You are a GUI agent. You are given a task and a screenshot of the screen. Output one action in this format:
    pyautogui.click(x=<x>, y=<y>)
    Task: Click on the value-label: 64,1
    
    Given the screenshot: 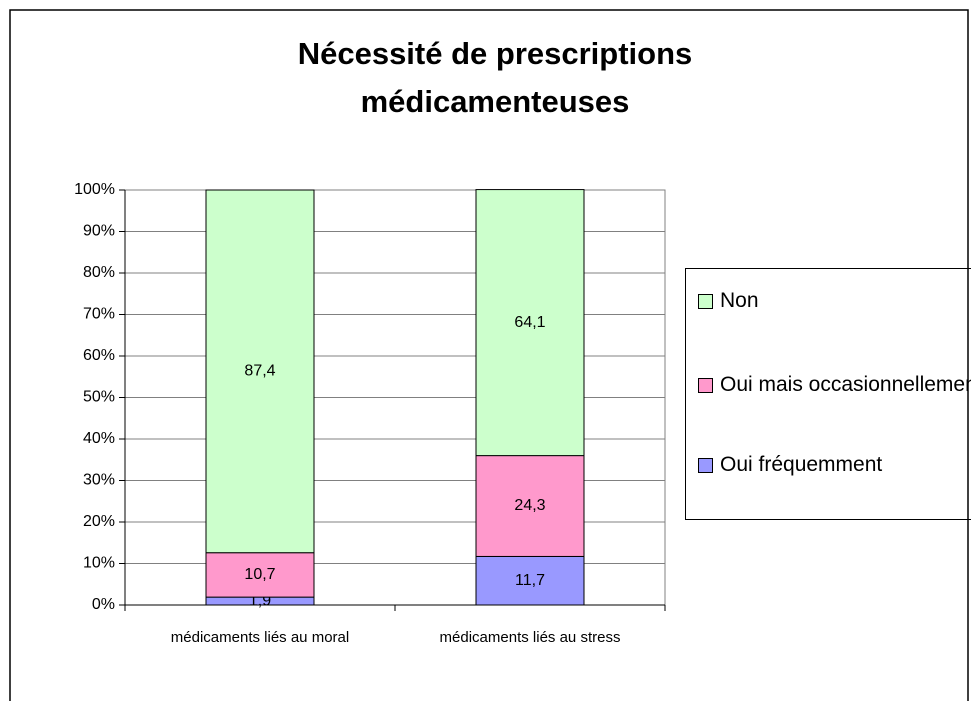 What is the action you would take?
    pyautogui.click(x=529, y=322)
    